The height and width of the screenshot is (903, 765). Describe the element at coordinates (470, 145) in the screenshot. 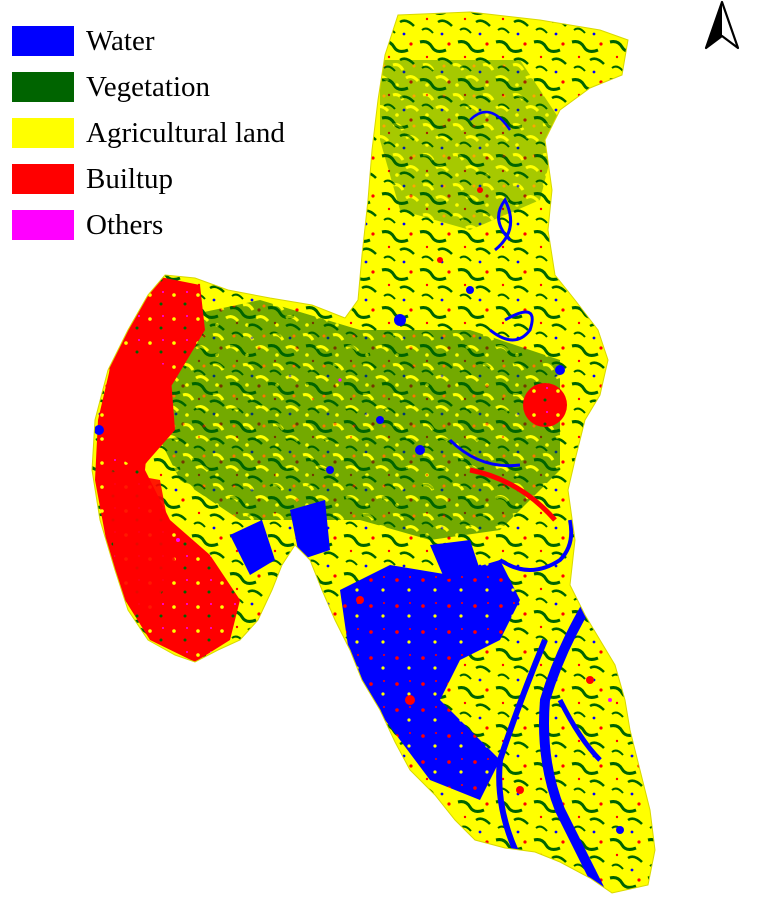

I see `vegetation-area` at that location.